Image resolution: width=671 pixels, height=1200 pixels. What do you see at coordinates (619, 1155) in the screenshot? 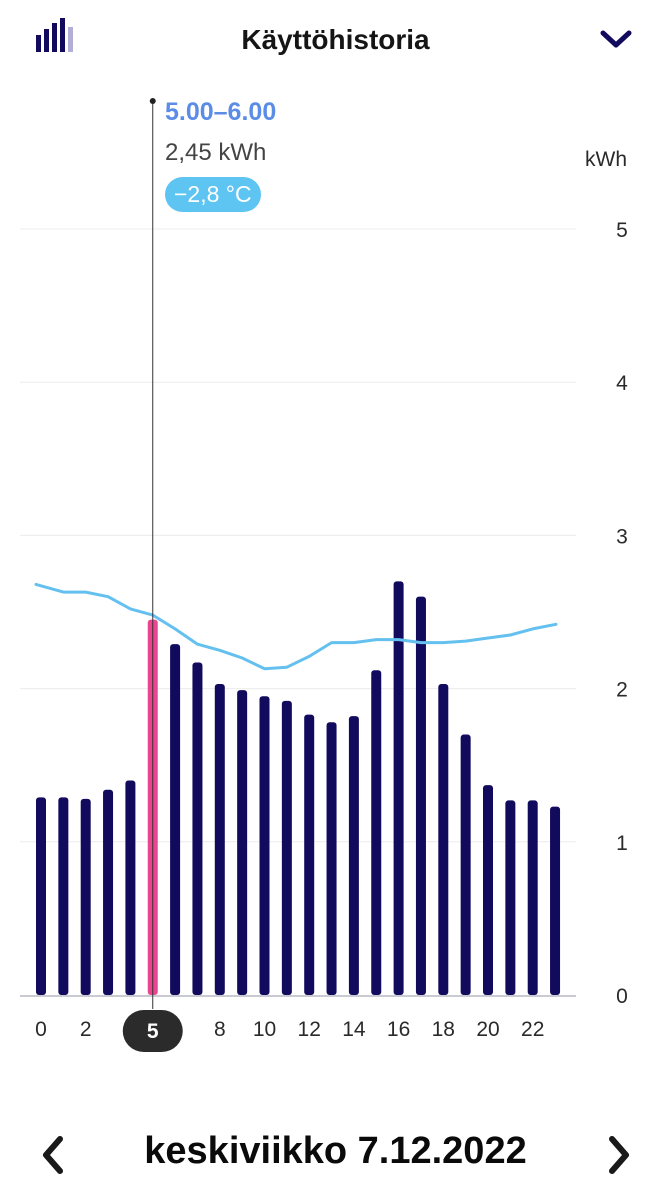
I see `next-day-button` at bounding box center [619, 1155].